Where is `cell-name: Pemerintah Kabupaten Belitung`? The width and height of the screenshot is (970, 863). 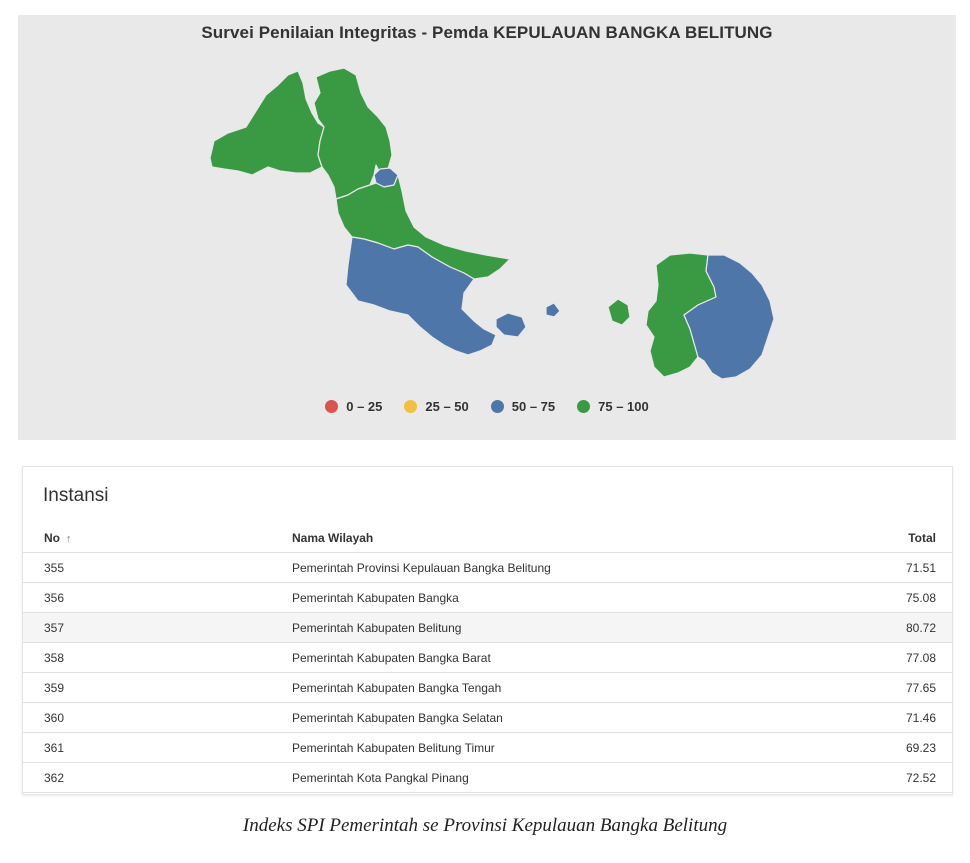 cell-name: Pemerintah Kabupaten Belitung is located at coordinates (572, 627).